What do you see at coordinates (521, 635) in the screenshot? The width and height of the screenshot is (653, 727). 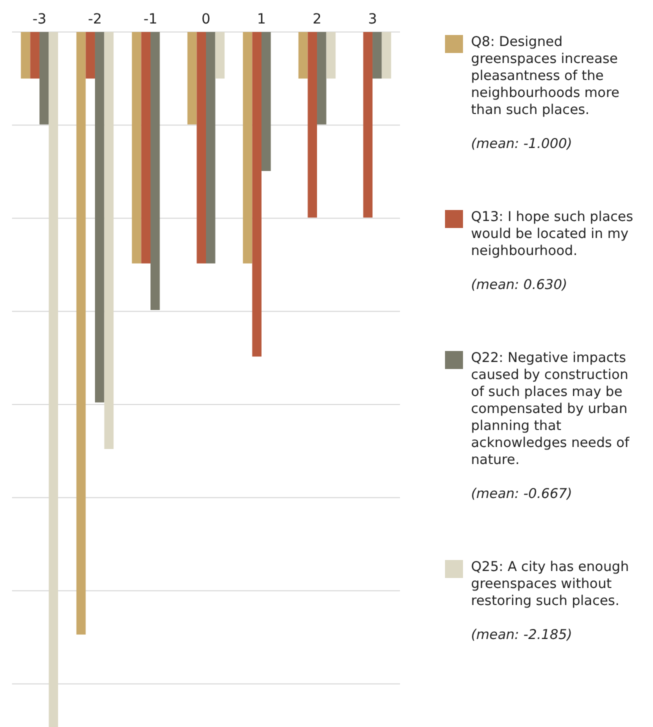 I see `text: (mean: -2.185)` at bounding box center [521, 635].